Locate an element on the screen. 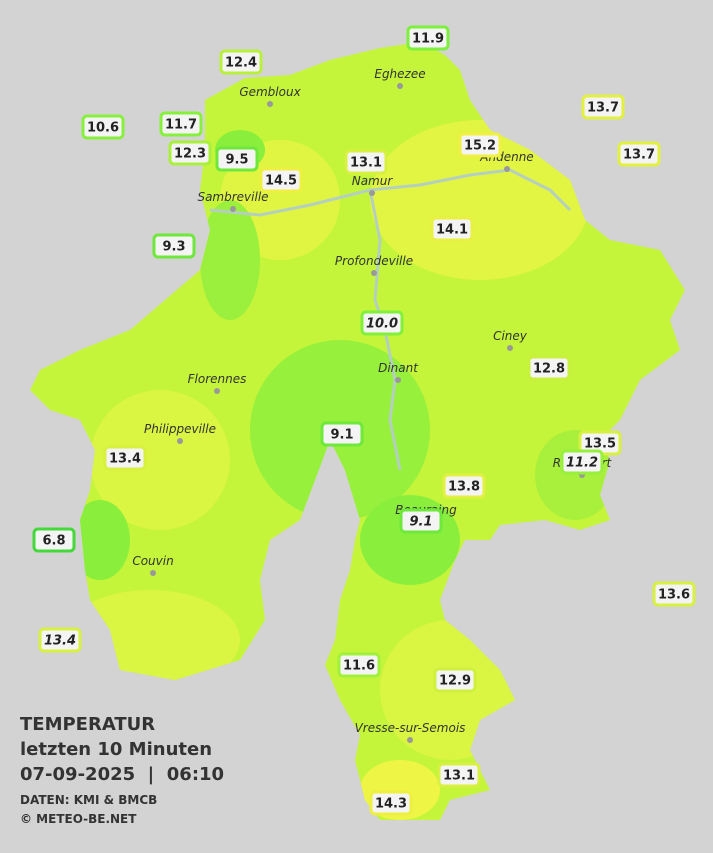  city-name: Gembloux is located at coordinates (270, 92).